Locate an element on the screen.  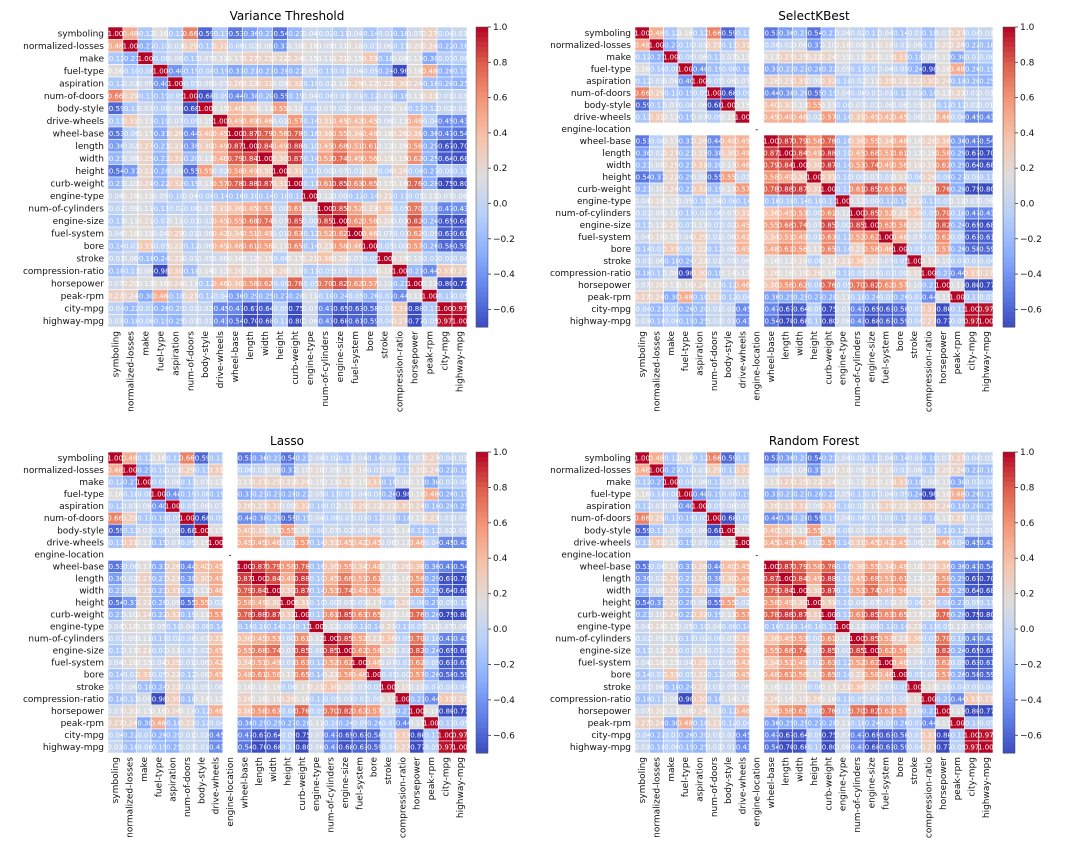
x-tick-label: num-of-doors is located at coordinates (715, 787).